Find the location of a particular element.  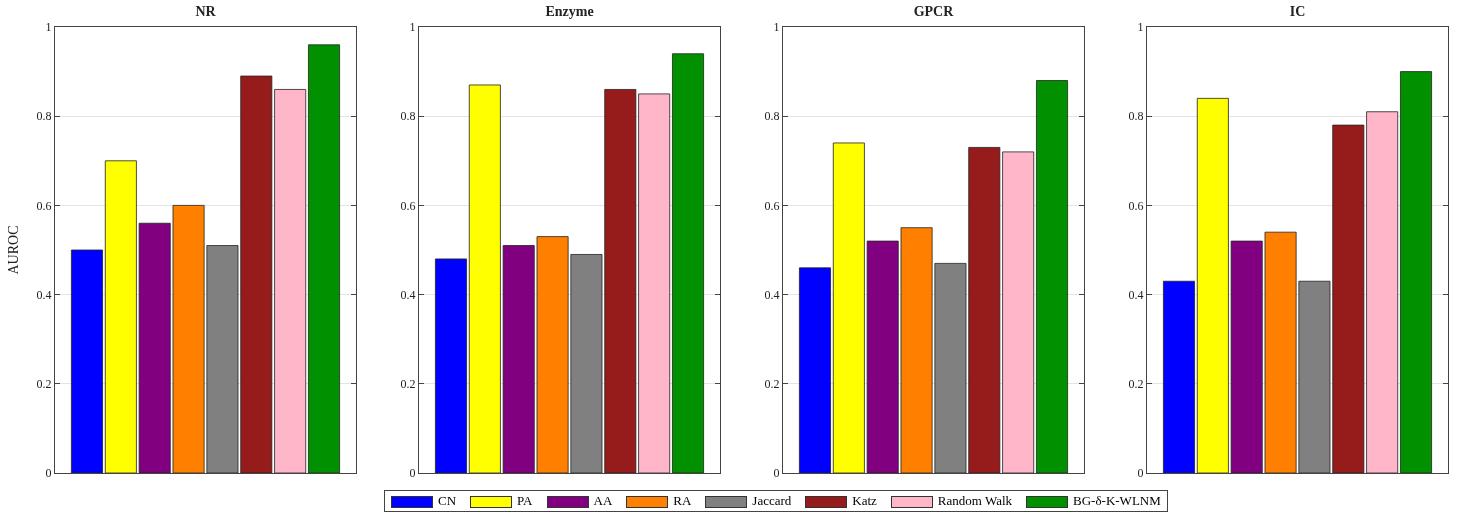

legend-label: CN is located at coordinates (447, 500).